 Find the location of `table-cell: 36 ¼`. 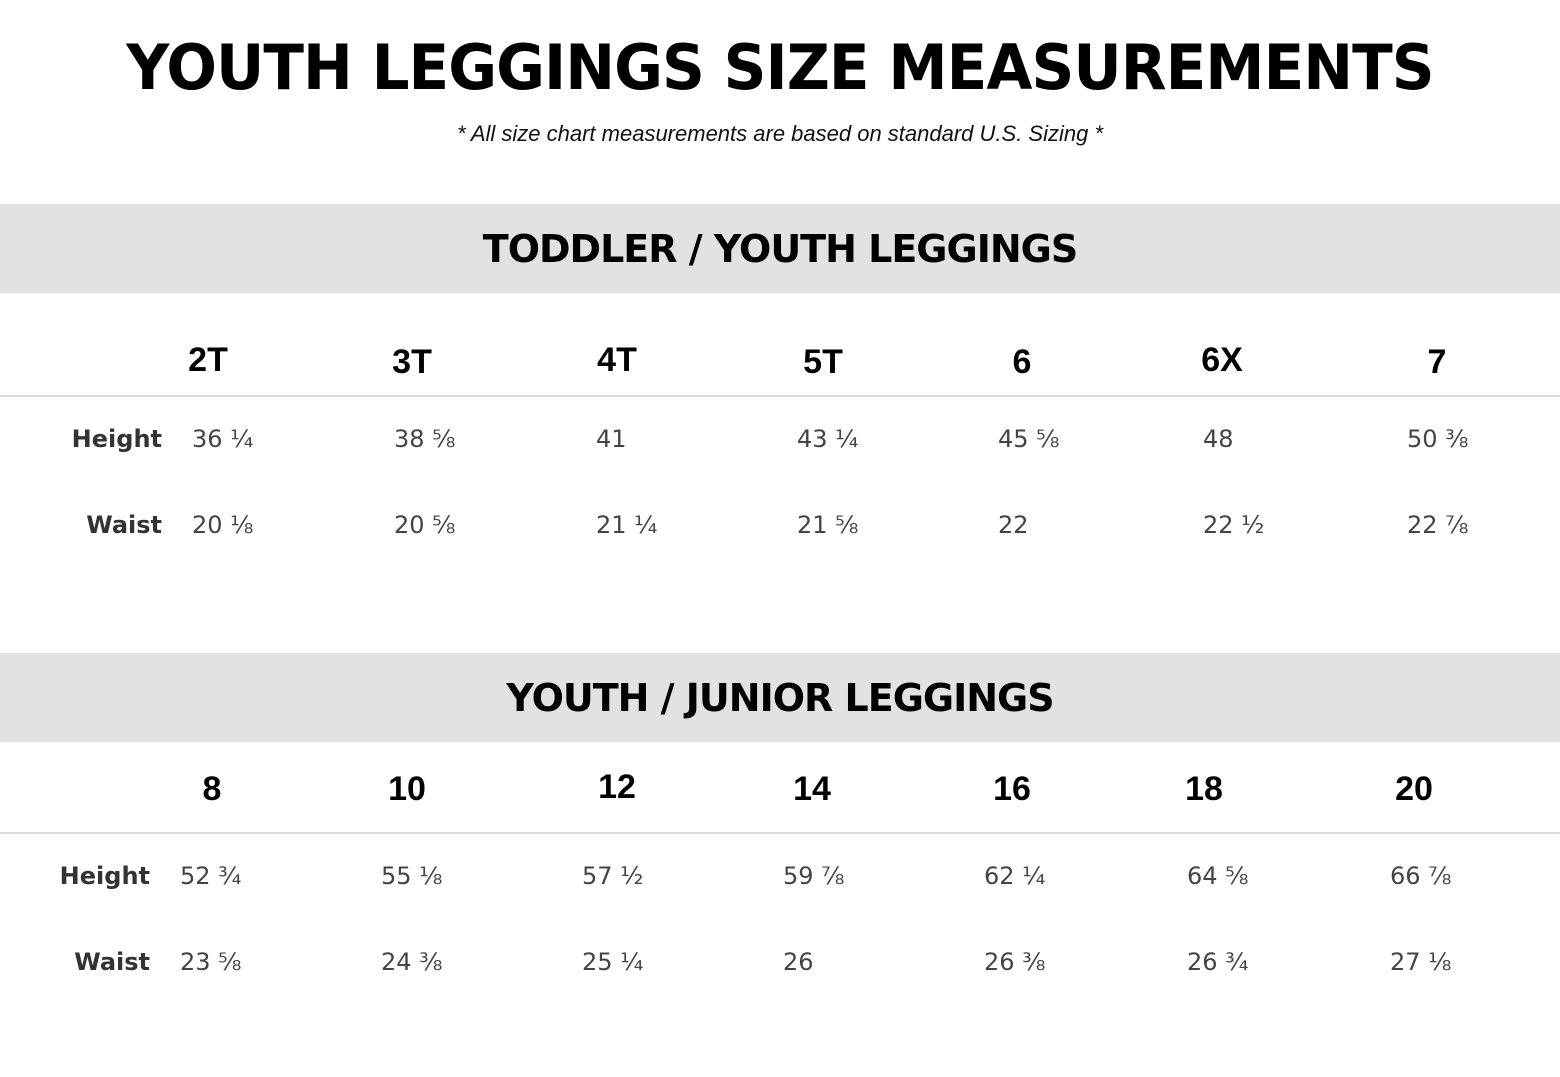

table-cell: 36 ¼ is located at coordinates (223, 439).